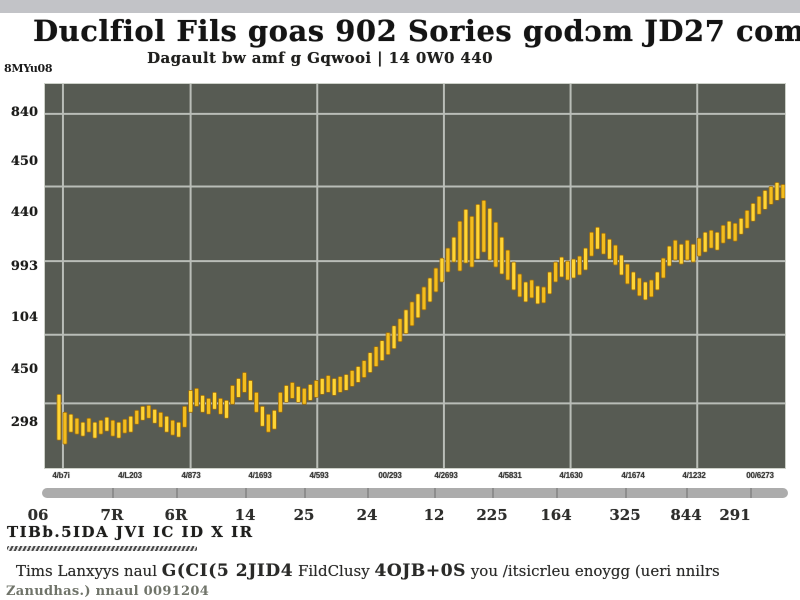  I want to click on y-axis-top-label: 8MYu08, so click(28, 68).